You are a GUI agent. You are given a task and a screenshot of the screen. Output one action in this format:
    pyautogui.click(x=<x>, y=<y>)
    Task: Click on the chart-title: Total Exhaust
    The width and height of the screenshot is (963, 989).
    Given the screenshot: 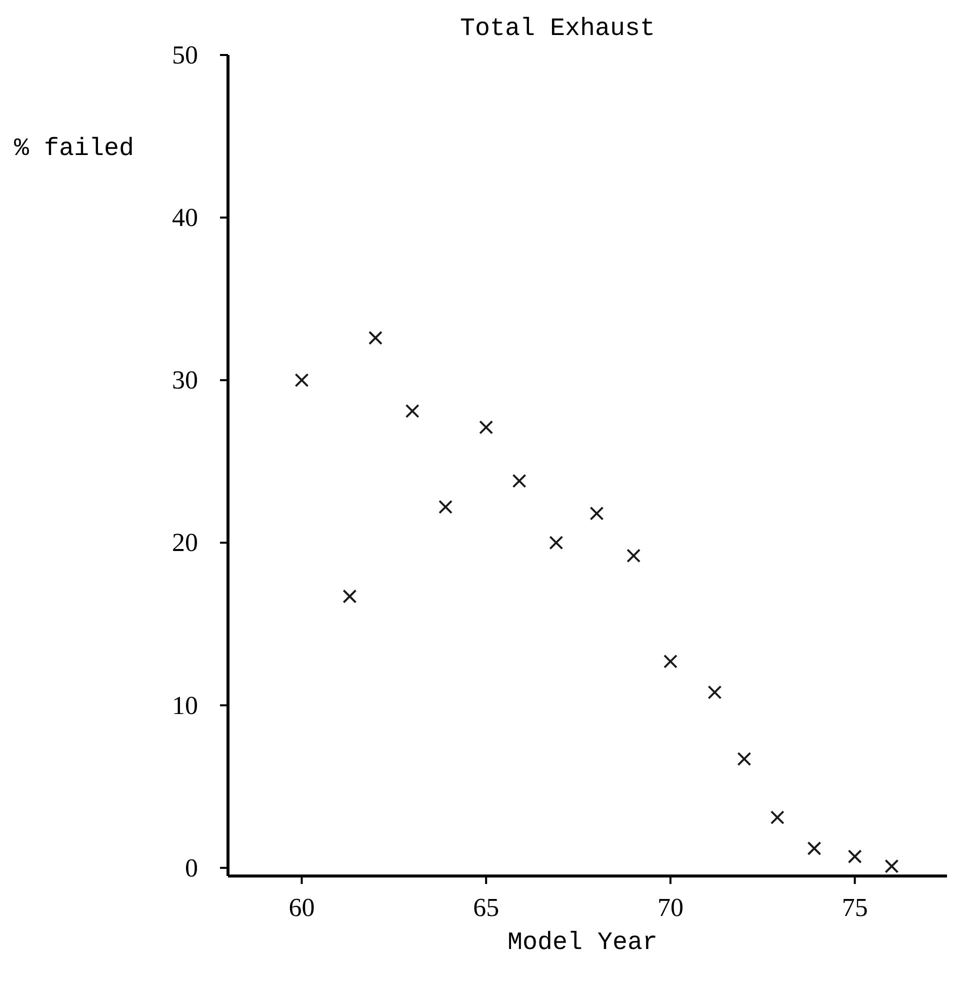 What is the action you would take?
    pyautogui.click(x=558, y=28)
    